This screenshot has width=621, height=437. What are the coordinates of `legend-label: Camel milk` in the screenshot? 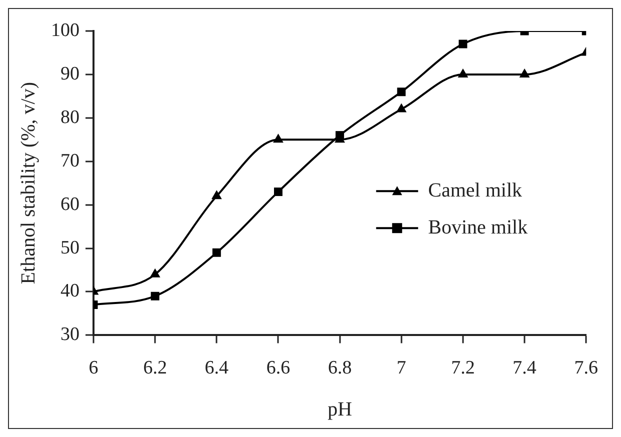 It's located at (475, 190).